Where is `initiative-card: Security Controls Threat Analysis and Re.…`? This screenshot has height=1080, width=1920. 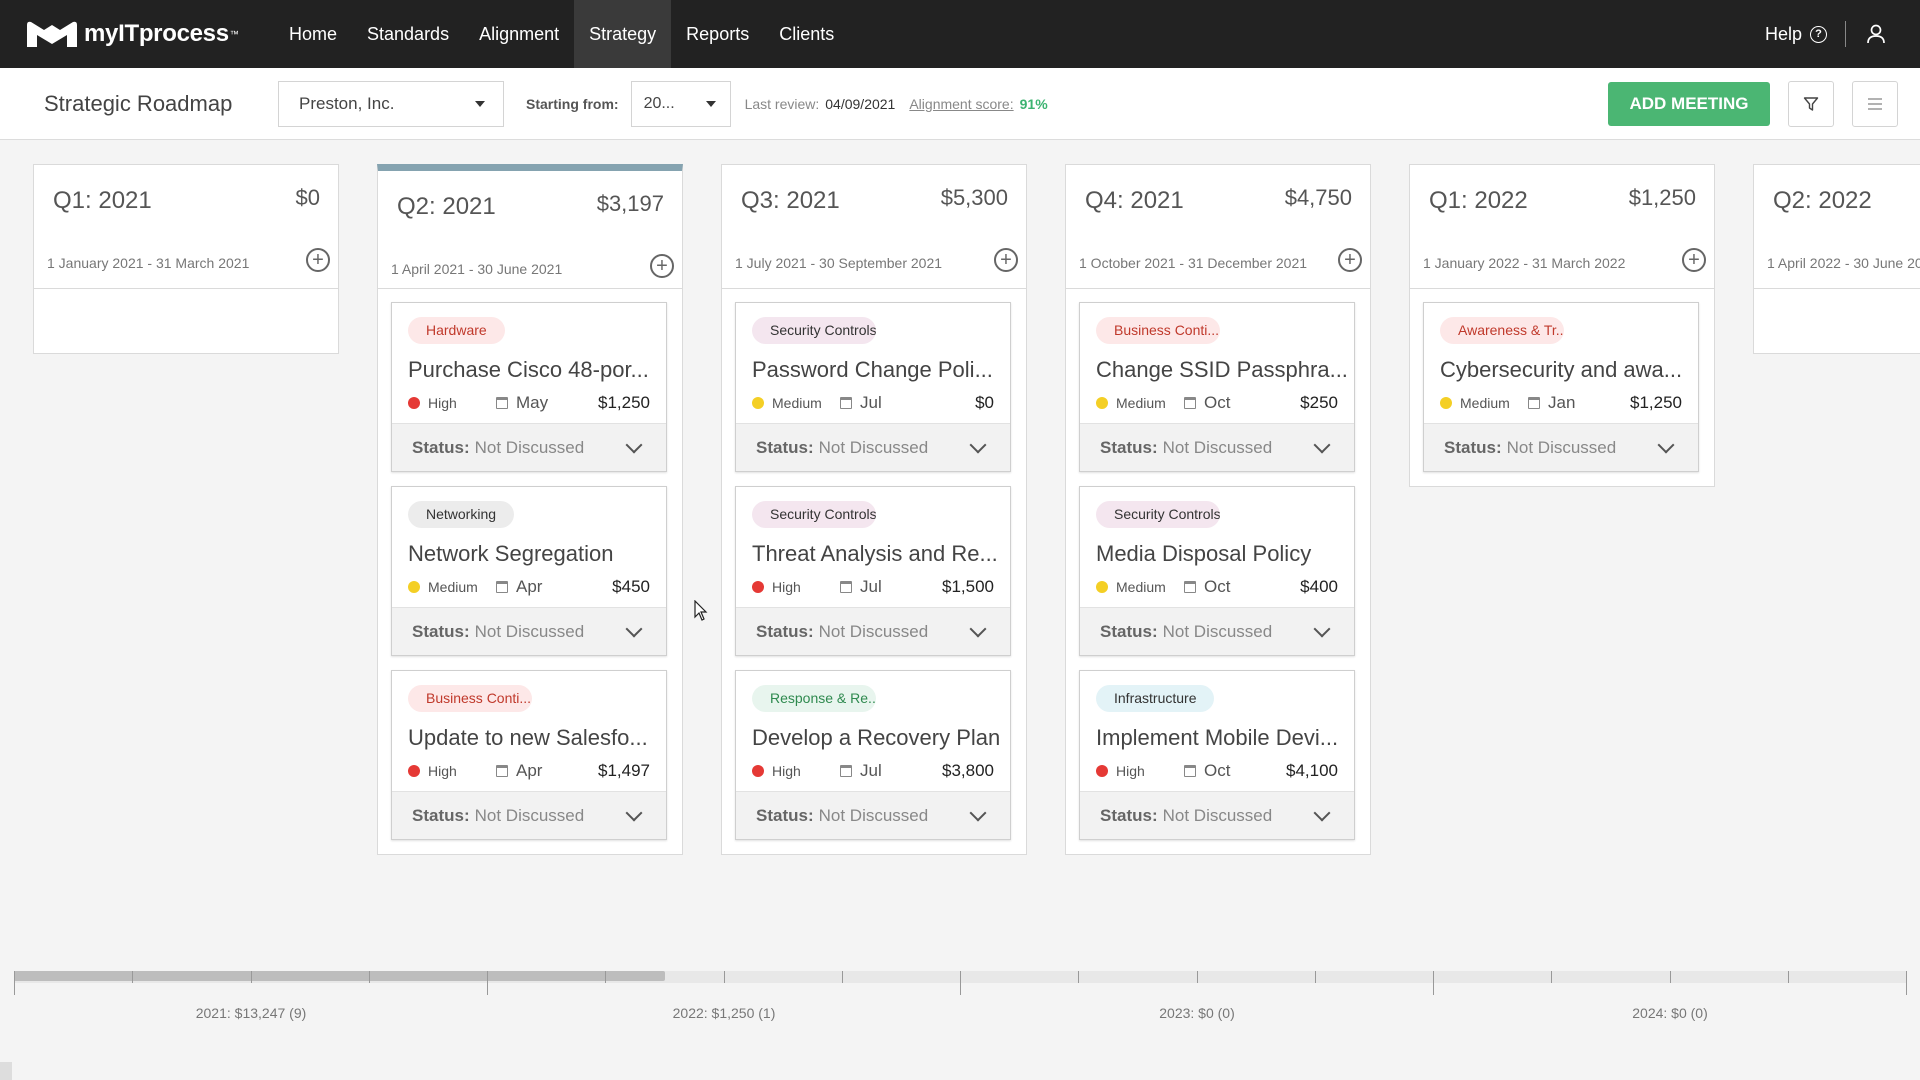 initiative-card: Security Controls Threat Analysis and Re.… is located at coordinates (873, 571).